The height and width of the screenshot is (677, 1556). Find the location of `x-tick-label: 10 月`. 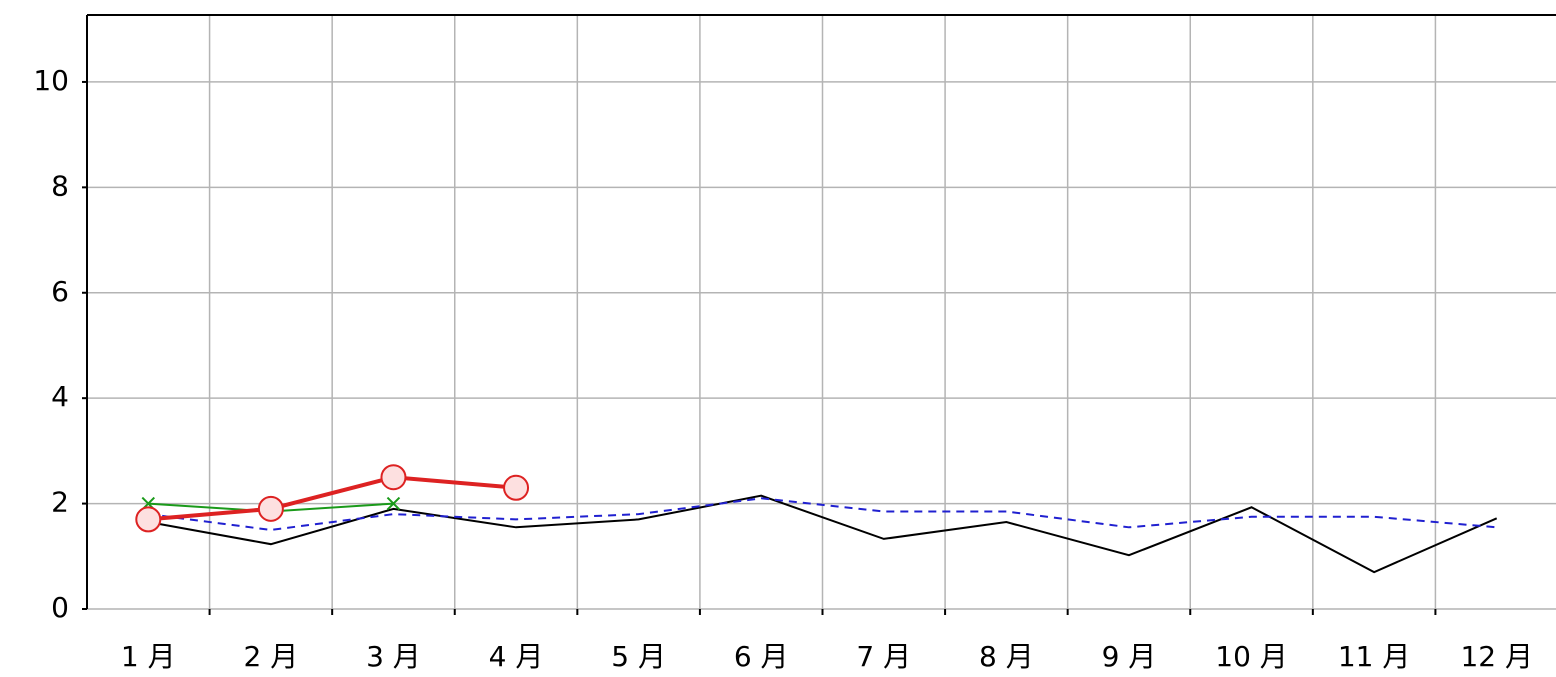

x-tick-label: 10 月 is located at coordinates (1251, 656).